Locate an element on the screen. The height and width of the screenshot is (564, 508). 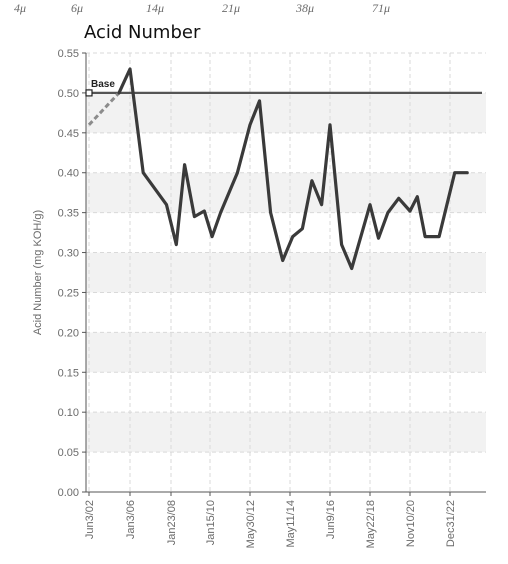
top-scale-label: 14μ is located at coordinates (155, 8).